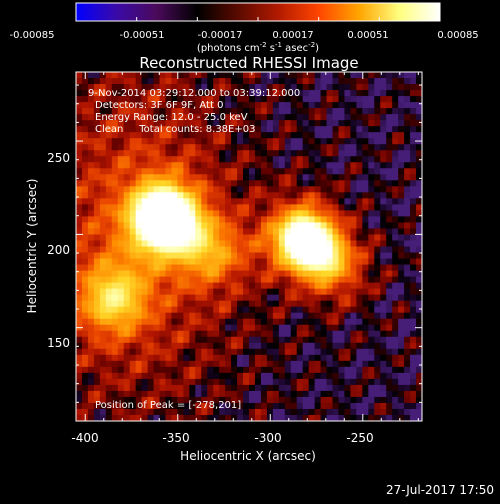  I want to click on colorbar-tick-label: 0.00085, so click(457, 35).